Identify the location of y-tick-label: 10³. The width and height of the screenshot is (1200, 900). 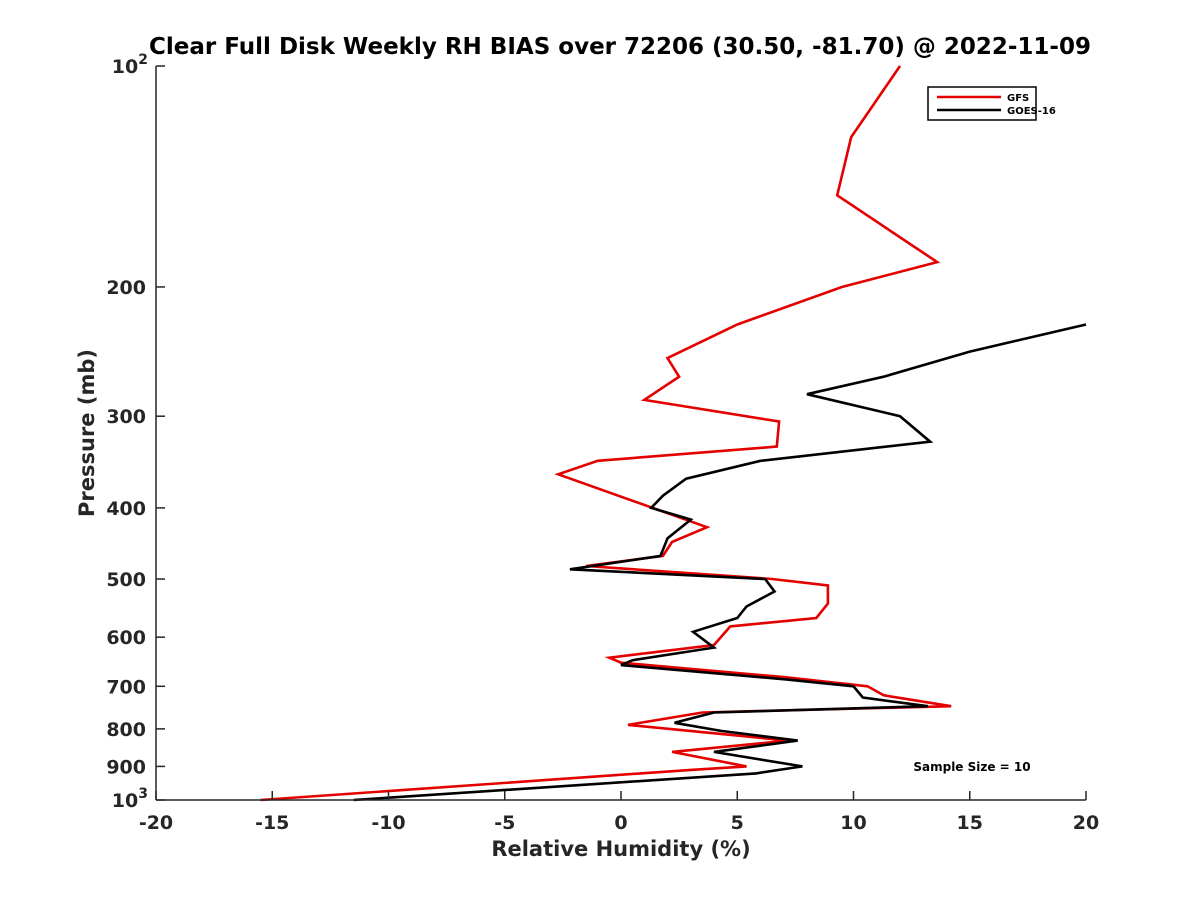
(130, 799).